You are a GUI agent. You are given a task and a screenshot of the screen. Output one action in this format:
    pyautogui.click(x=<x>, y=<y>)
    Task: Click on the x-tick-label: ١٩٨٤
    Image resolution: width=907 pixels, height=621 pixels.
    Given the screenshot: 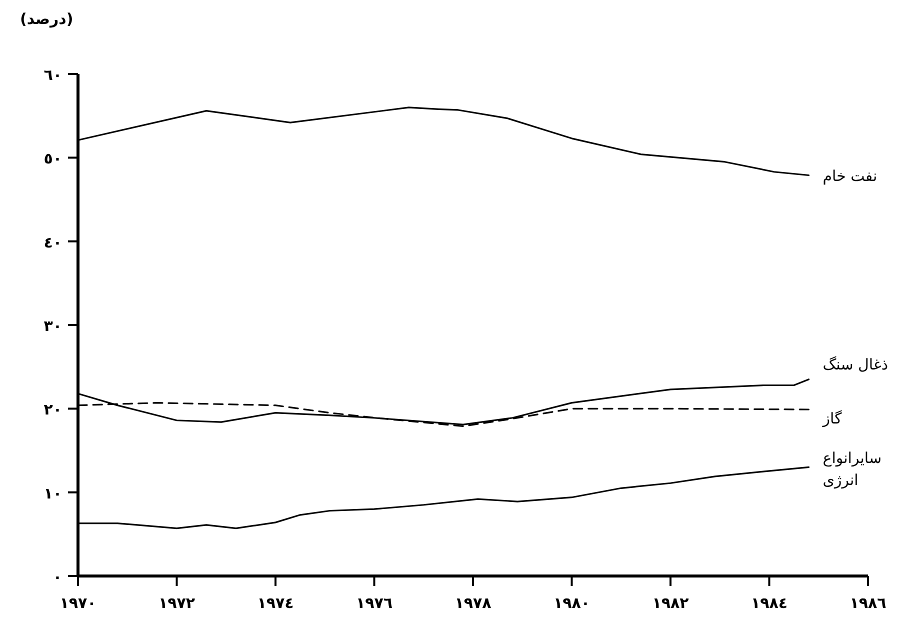 What is the action you would take?
    pyautogui.click(x=769, y=603)
    